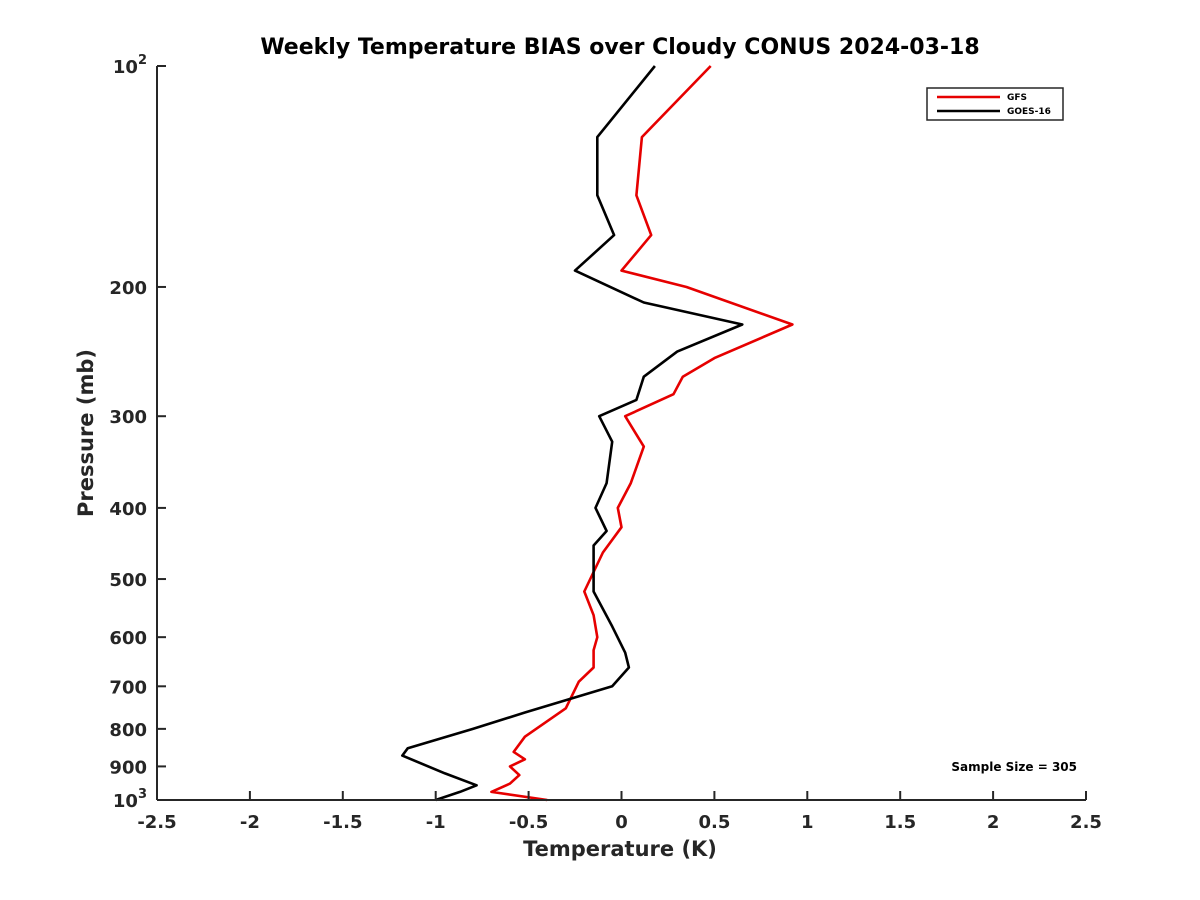 The image size is (1200, 900). What do you see at coordinates (900, 822) in the screenshot?
I see `x-tick-label: 1.5` at bounding box center [900, 822].